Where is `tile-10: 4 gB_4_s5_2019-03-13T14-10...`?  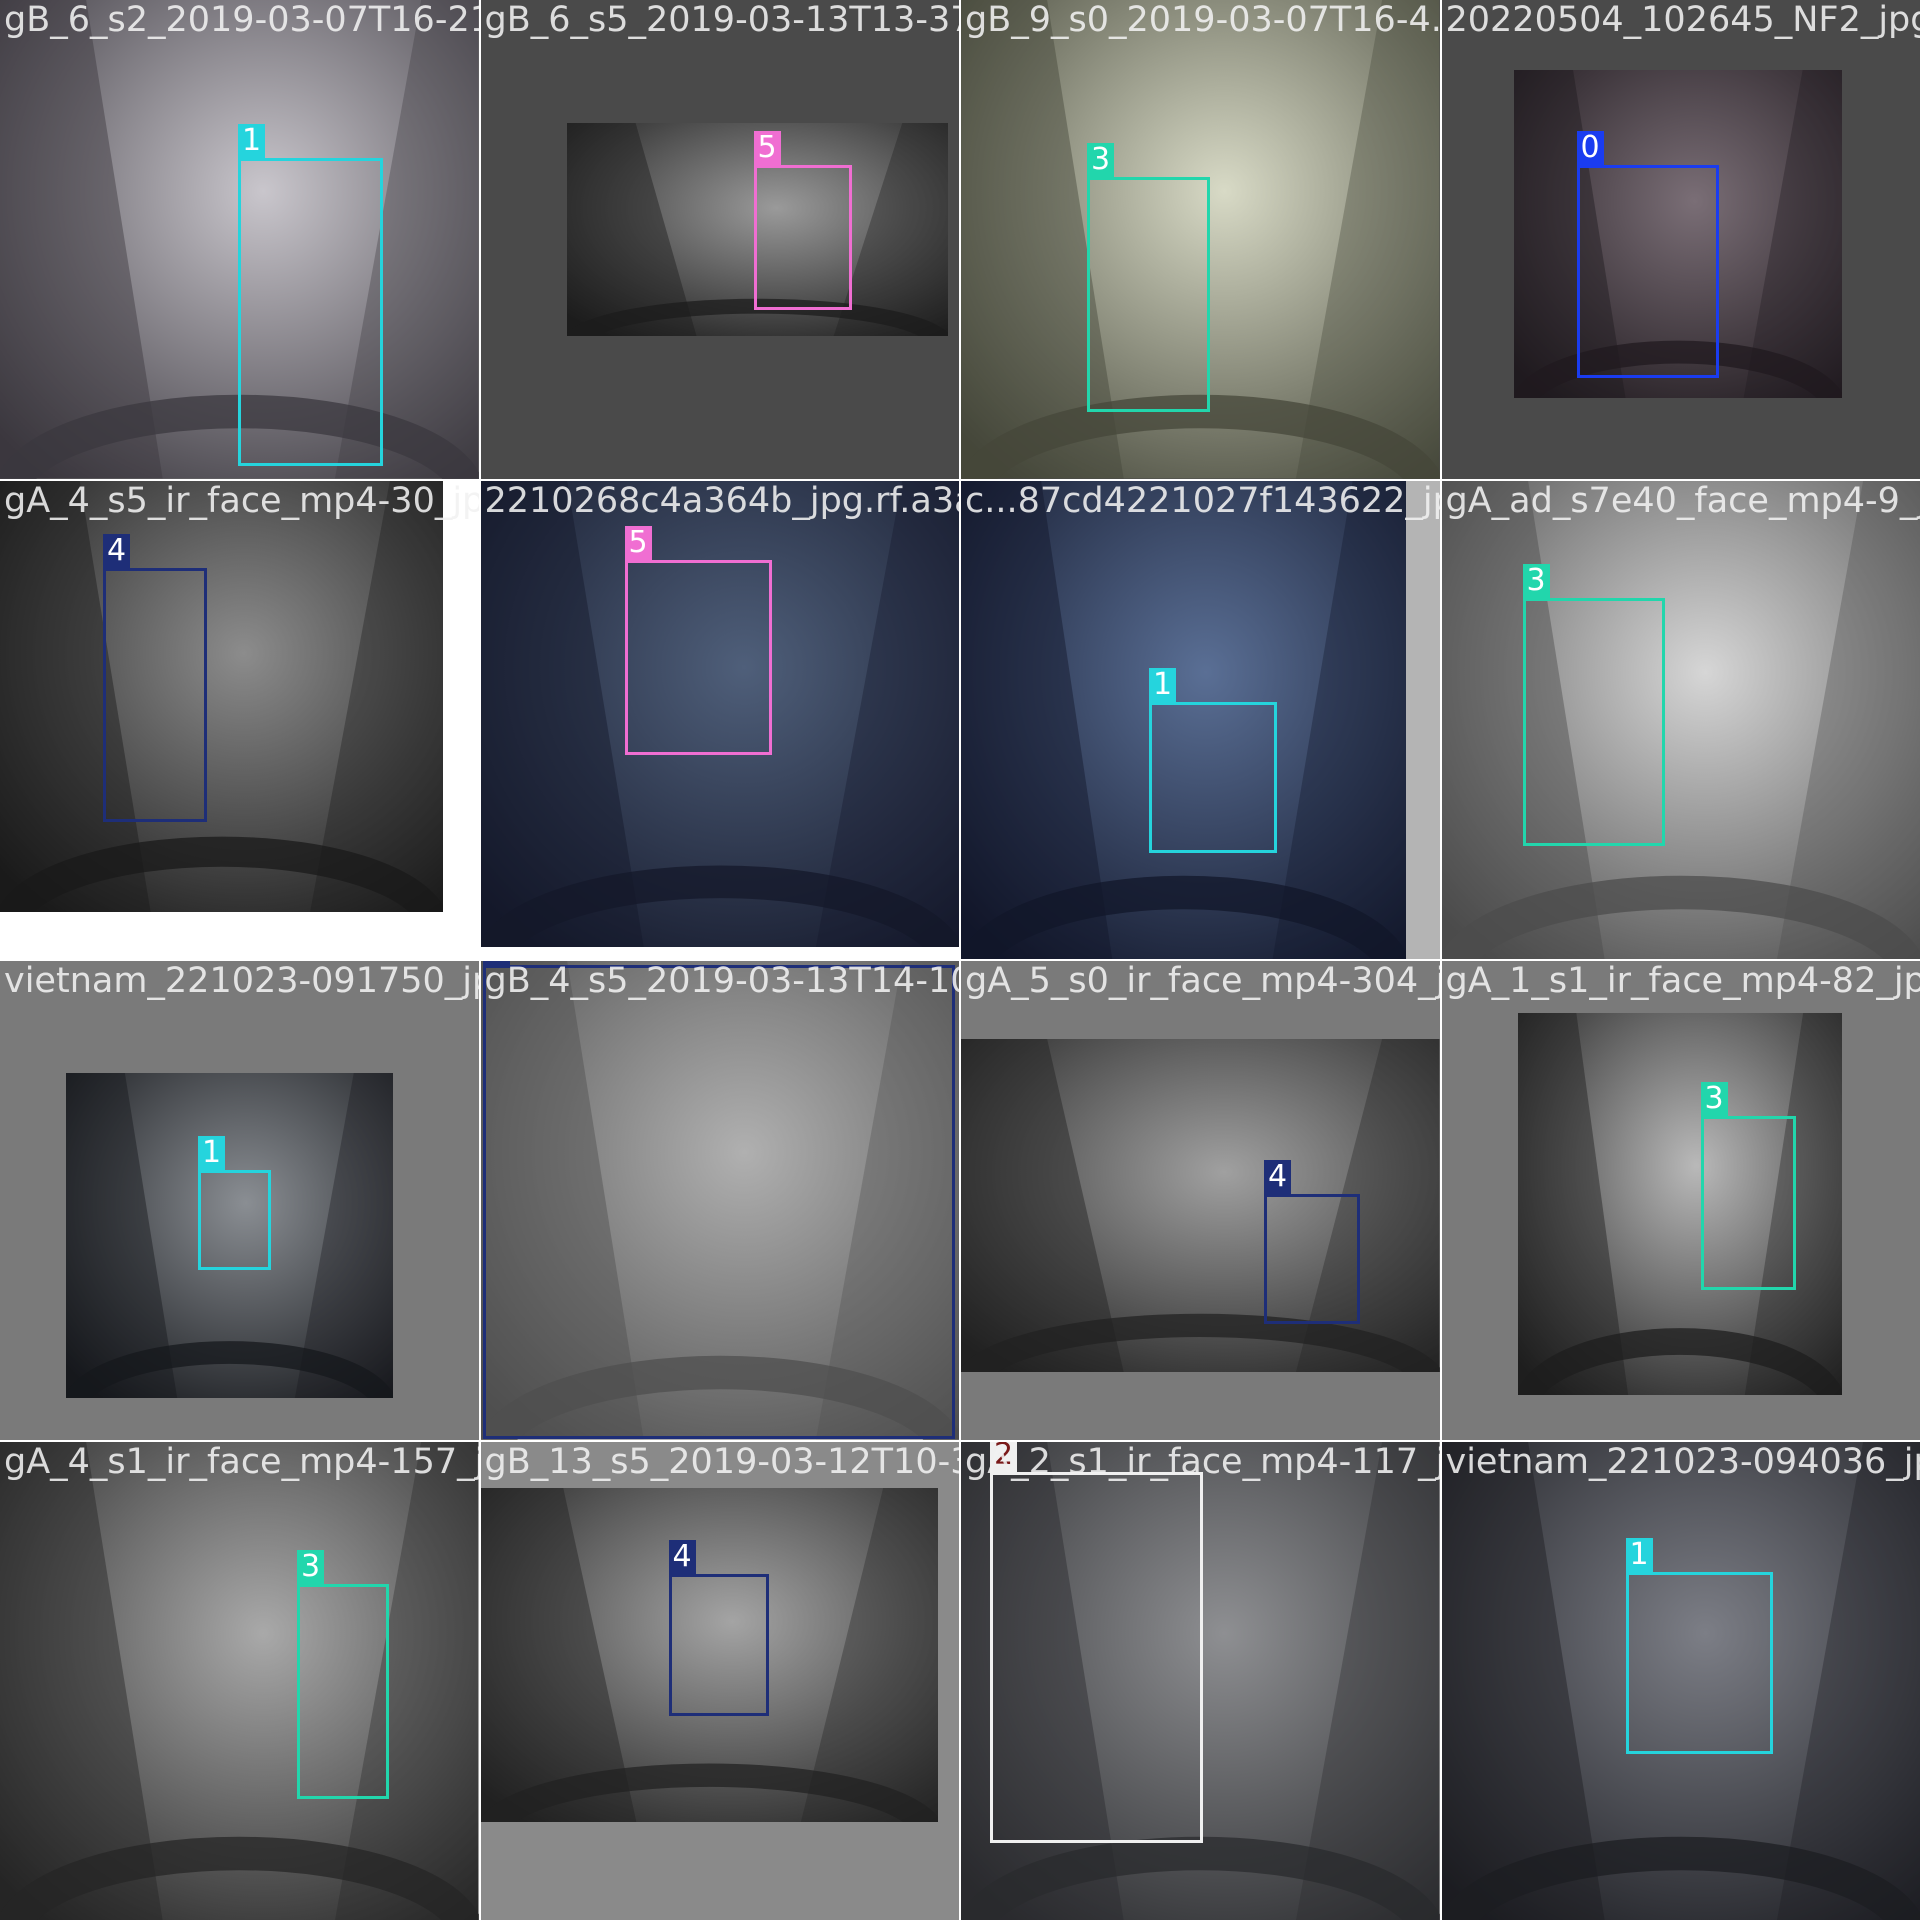 tile-10: 4 gB_4_s5_2019-03-13T14-10... is located at coordinates (720, 1200).